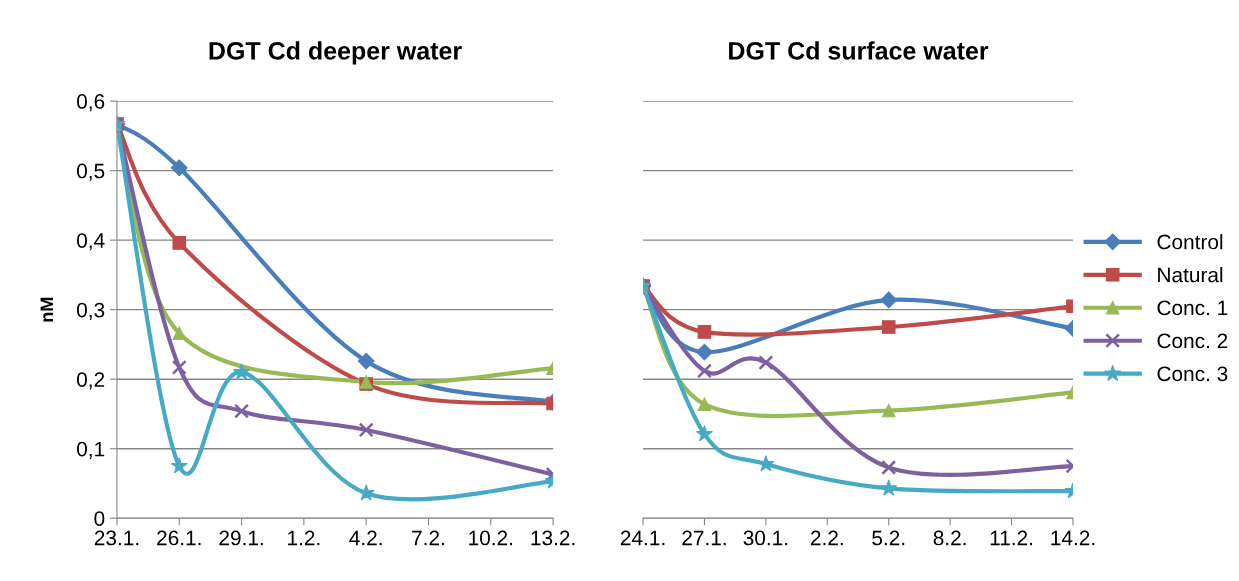  What do you see at coordinates (1192, 341) in the screenshot?
I see `legend-label: Conc. 2` at bounding box center [1192, 341].